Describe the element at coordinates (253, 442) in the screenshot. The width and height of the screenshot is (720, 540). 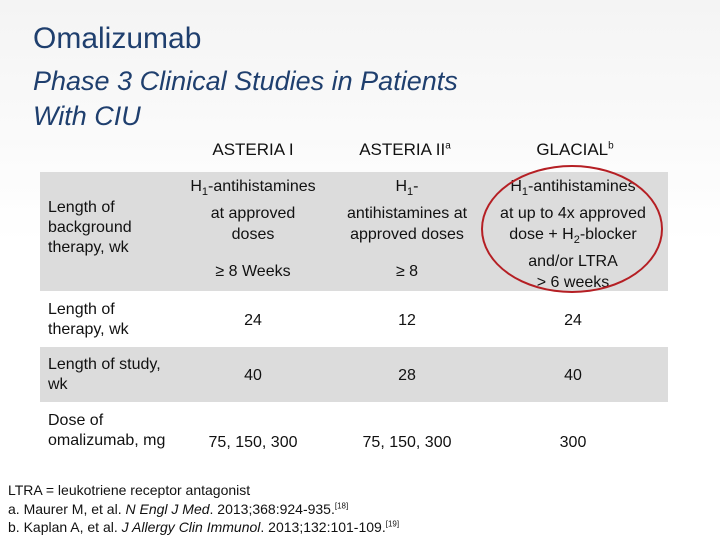
I see `cell-asteria-1-dose: 75, 150, 300` at that location.